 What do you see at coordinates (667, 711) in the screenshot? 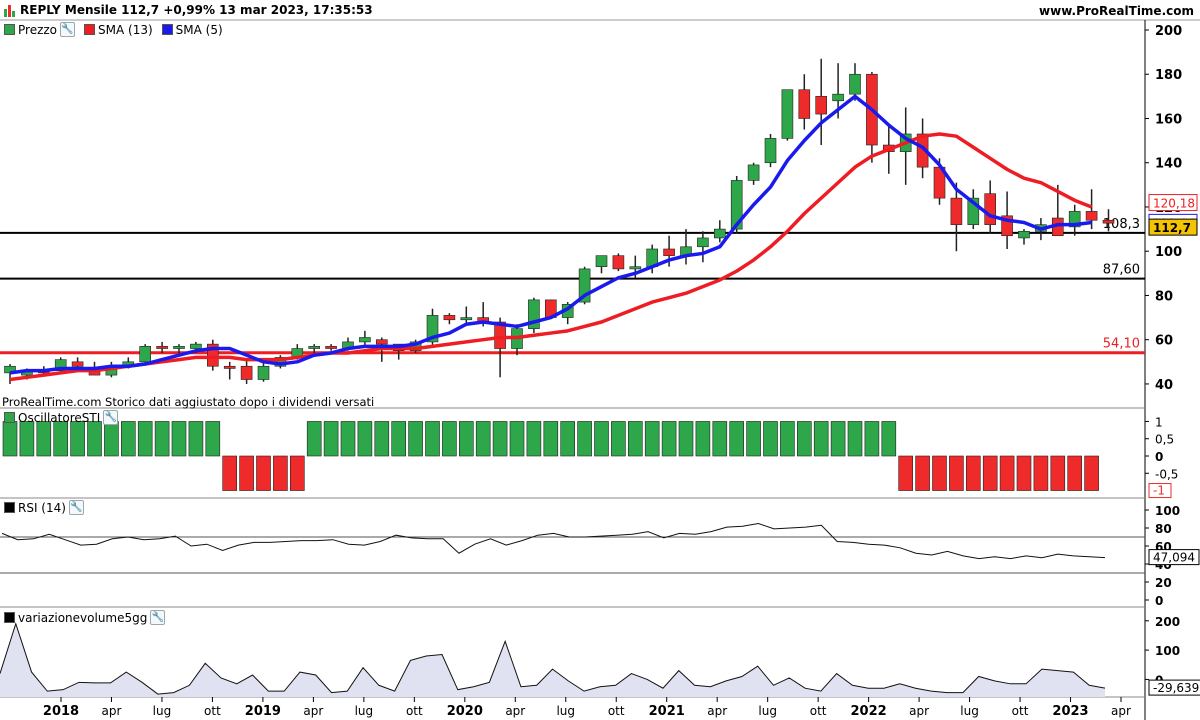
I see `x-tick-label: 2021` at bounding box center [667, 711].